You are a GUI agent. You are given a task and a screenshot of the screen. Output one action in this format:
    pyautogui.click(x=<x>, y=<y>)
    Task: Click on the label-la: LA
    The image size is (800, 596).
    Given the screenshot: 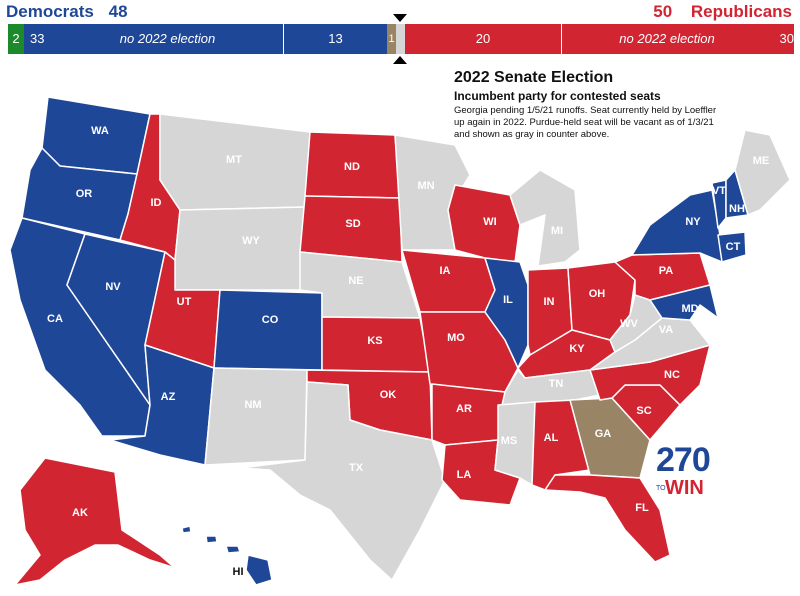 What is the action you would take?
    pyautogui.click(x=464, y=475)
    